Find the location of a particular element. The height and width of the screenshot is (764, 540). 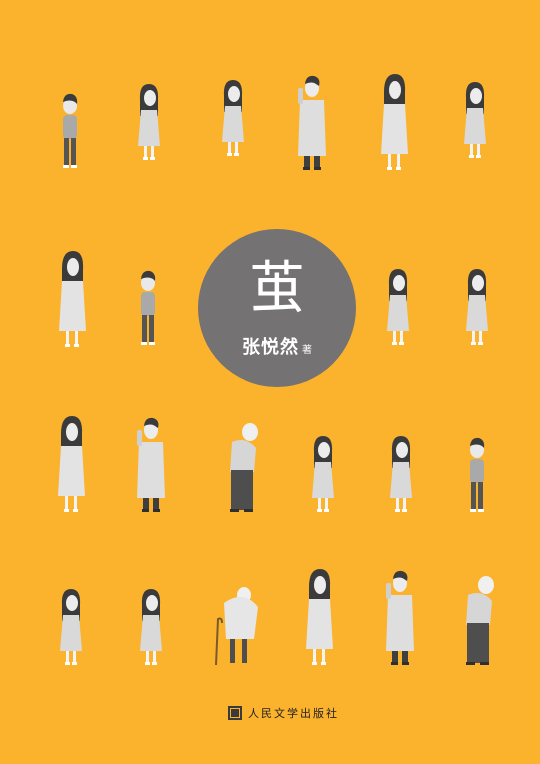

author-role: 著 is located at coordinates (307, 350).